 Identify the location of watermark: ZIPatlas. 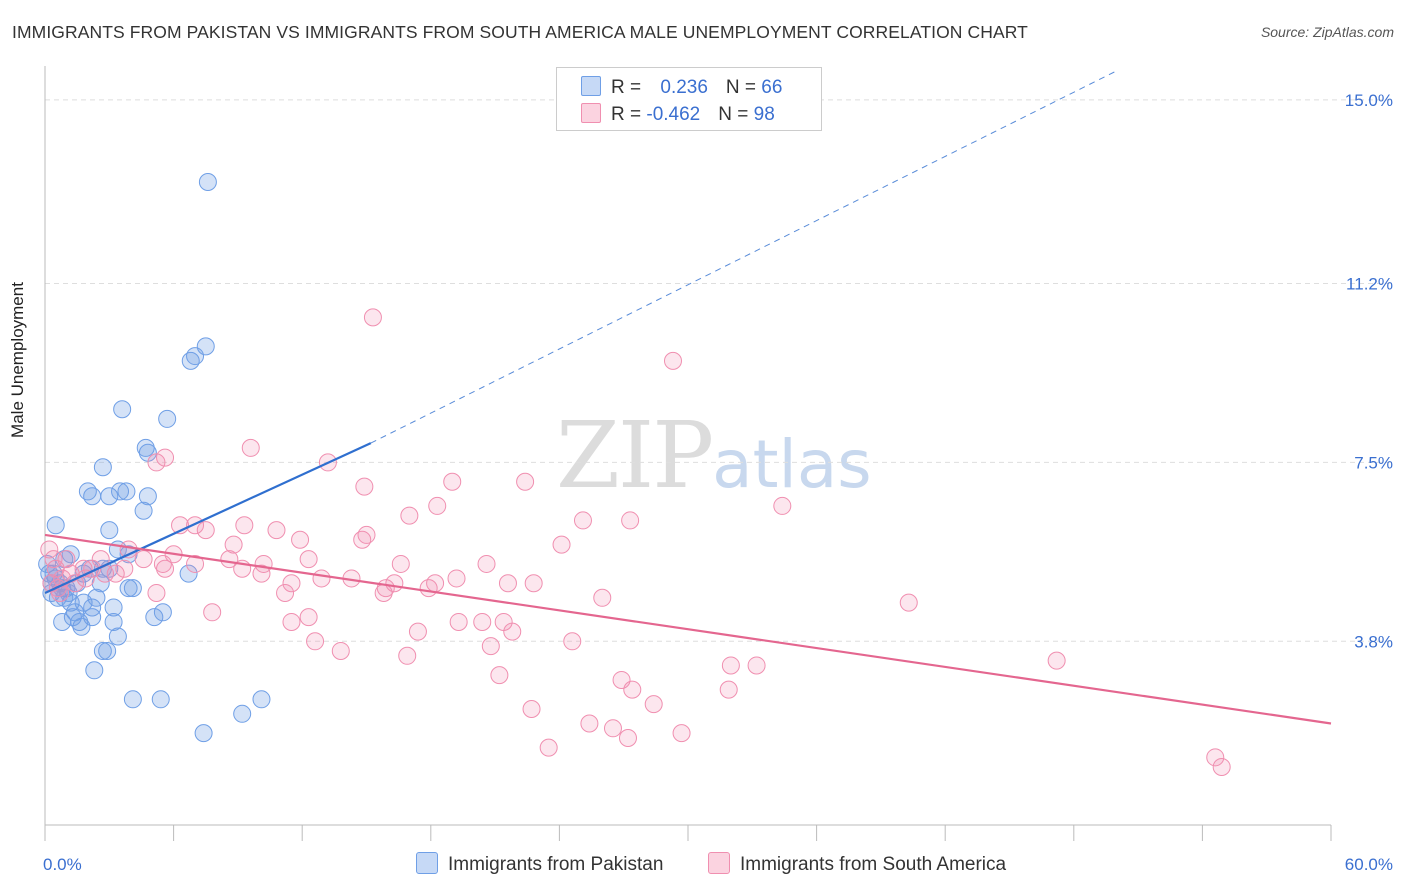
(714, 455).